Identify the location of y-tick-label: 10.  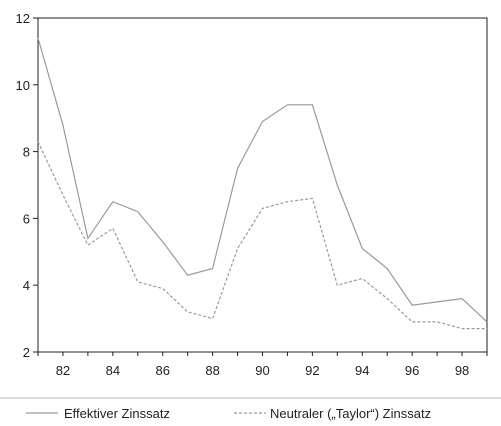
(23, 85).